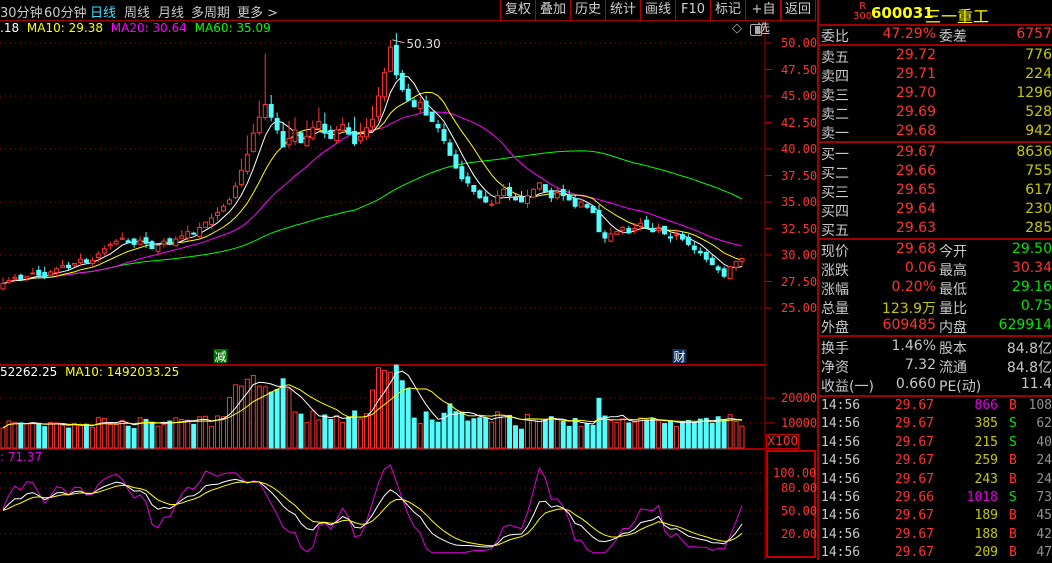 This screenshot has height=563, width=1052. I want to click on toolbar-button-3: 统计, so click(623, 10).